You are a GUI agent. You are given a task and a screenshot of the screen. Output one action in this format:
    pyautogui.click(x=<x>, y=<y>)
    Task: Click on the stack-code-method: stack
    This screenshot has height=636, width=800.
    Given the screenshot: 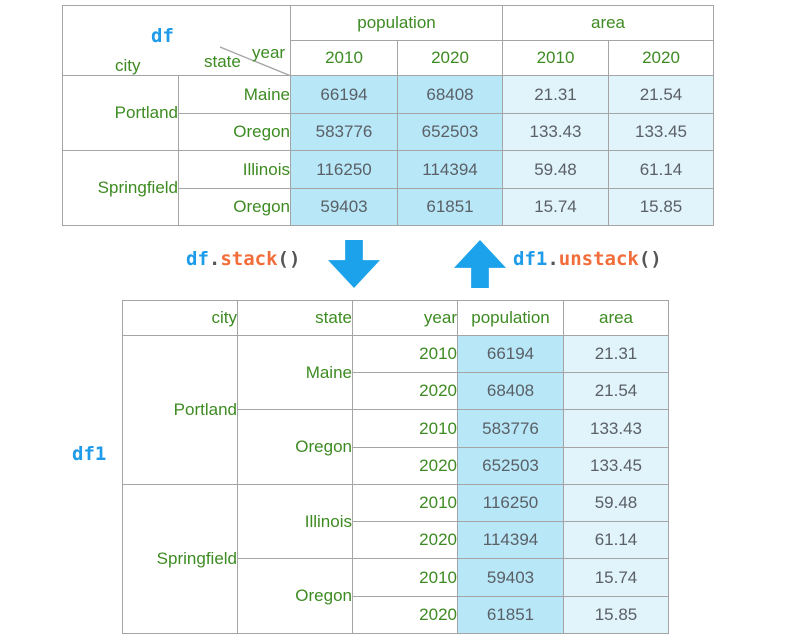 What is the action you would take?
    pyautogui.click(x=249, y=259)
    